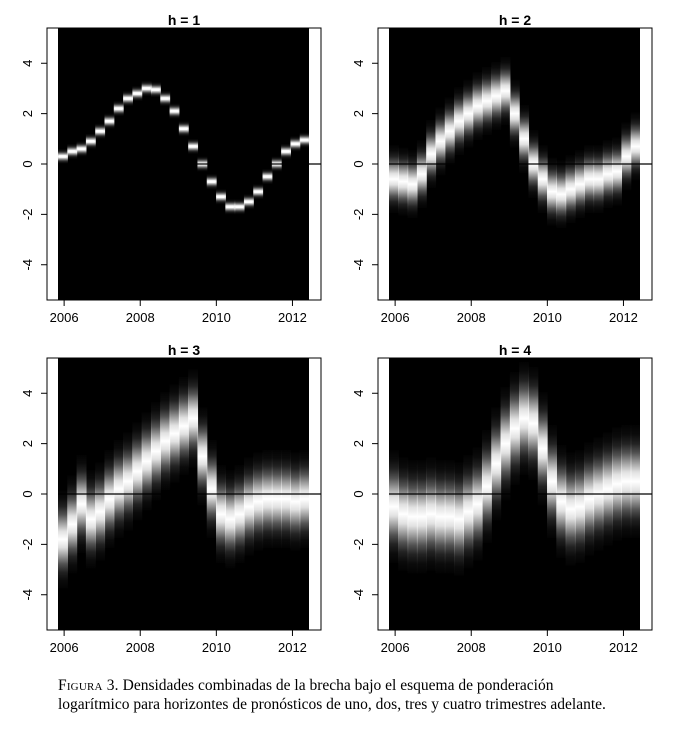  What do you see at coordinates (184, 20) in the screenshot?
I see `panel-title: h = 1` at bounding box center [184, 20].